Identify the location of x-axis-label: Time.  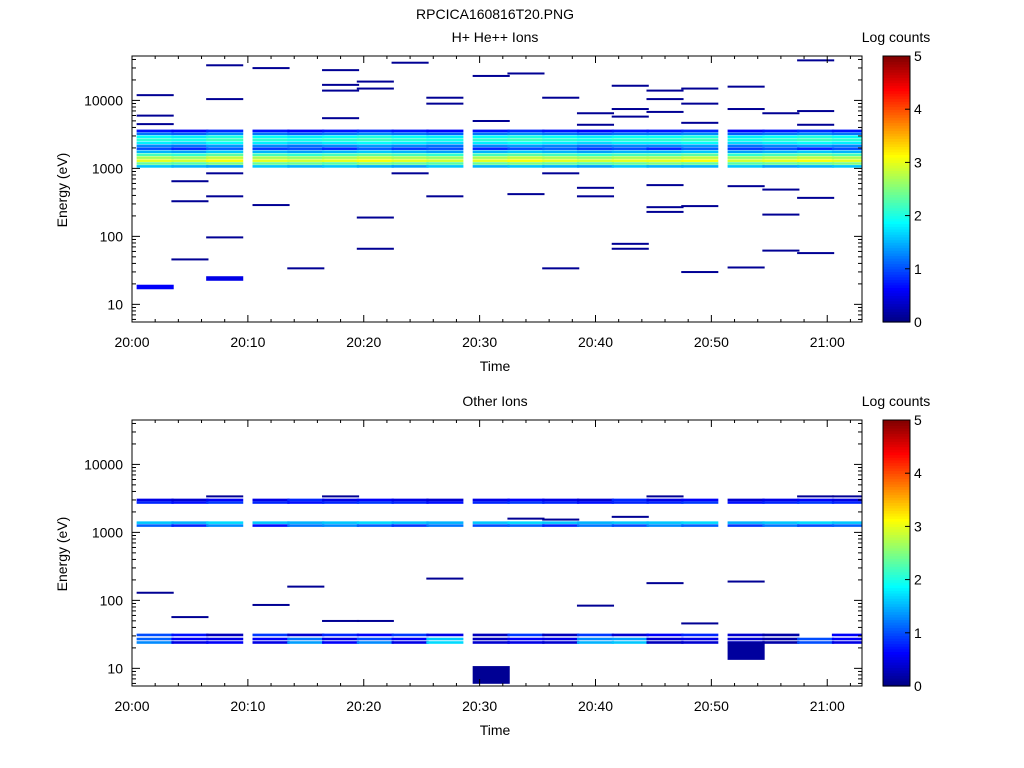
(495, 366).